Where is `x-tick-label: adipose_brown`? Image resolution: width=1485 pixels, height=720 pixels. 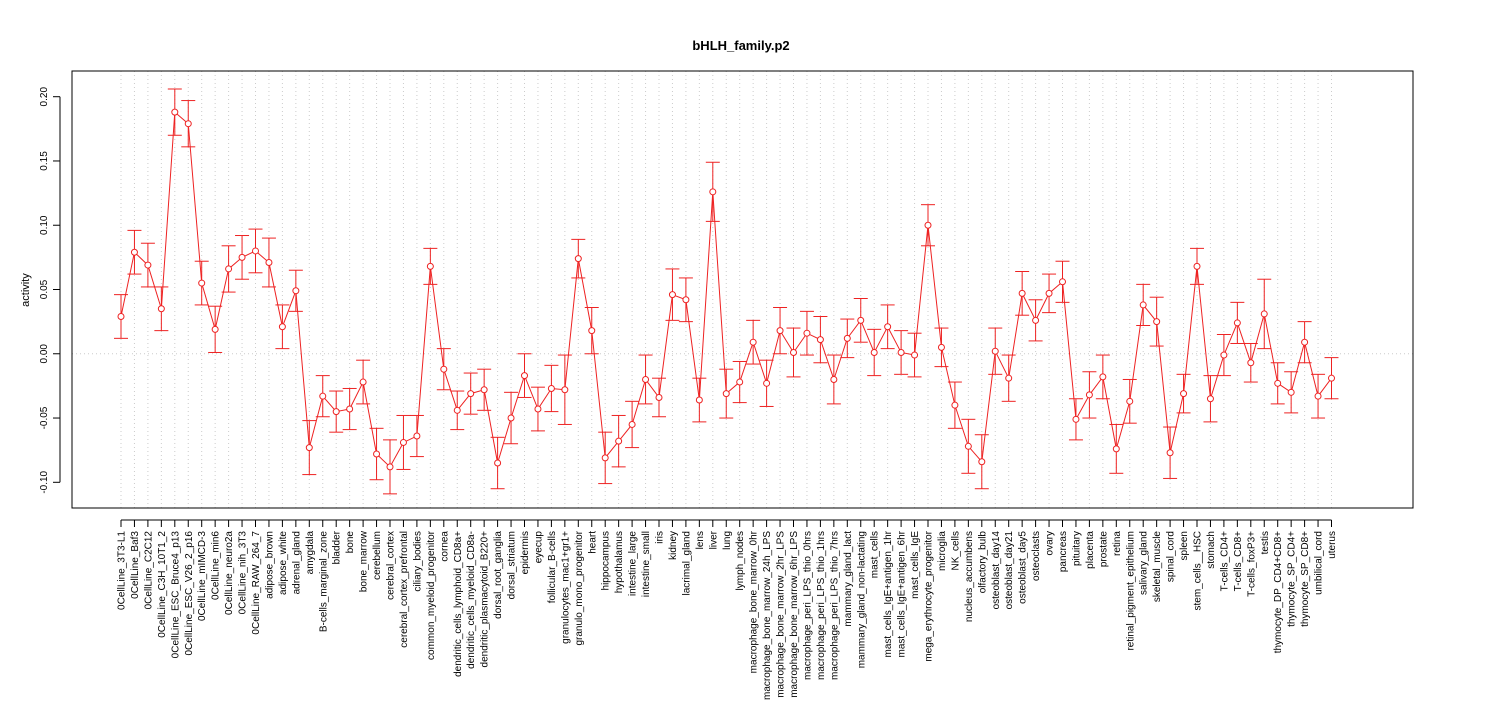
x-tick-label: adipose_brown is located at coordinates (269, 565).